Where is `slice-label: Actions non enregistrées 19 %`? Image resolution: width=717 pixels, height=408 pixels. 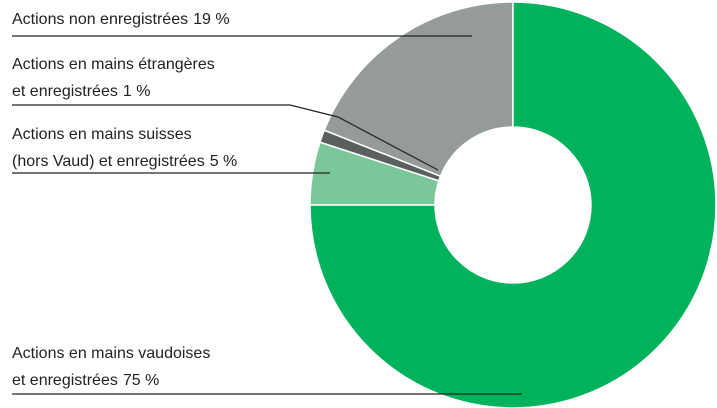 slice-label: Actions non enregistrées 19 % is located at coordinates (121, 19).